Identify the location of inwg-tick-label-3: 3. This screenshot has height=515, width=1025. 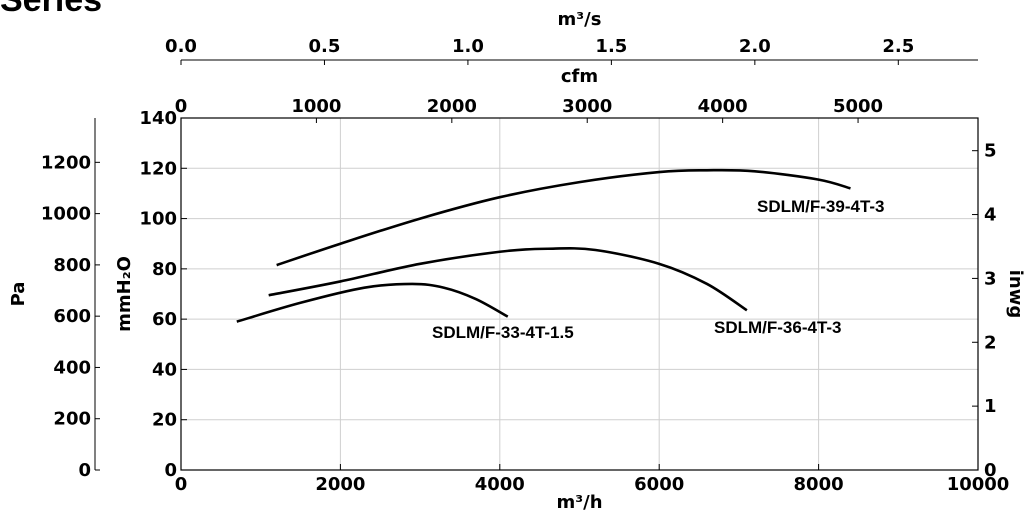
(990, 278).